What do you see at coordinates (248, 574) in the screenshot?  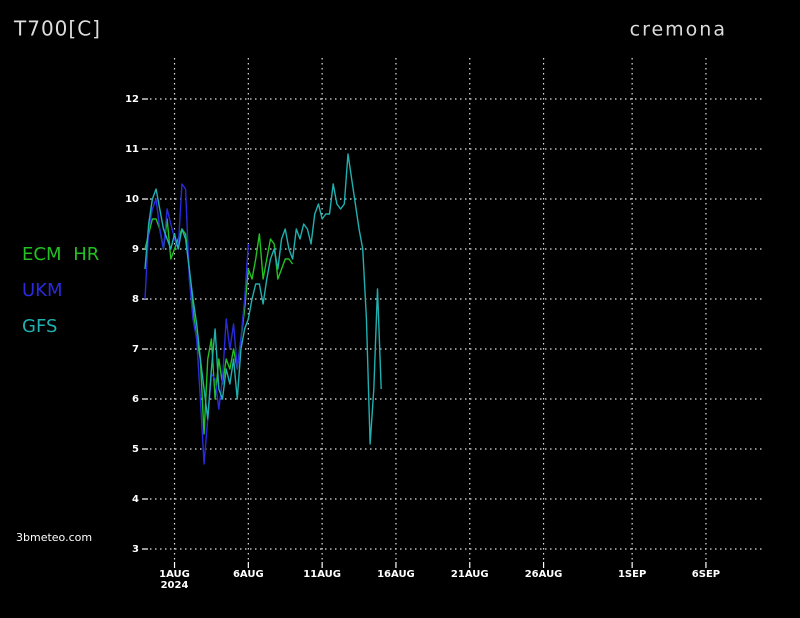 I see `x-tick-label: 6AUG` at bounding box center [248, 574].